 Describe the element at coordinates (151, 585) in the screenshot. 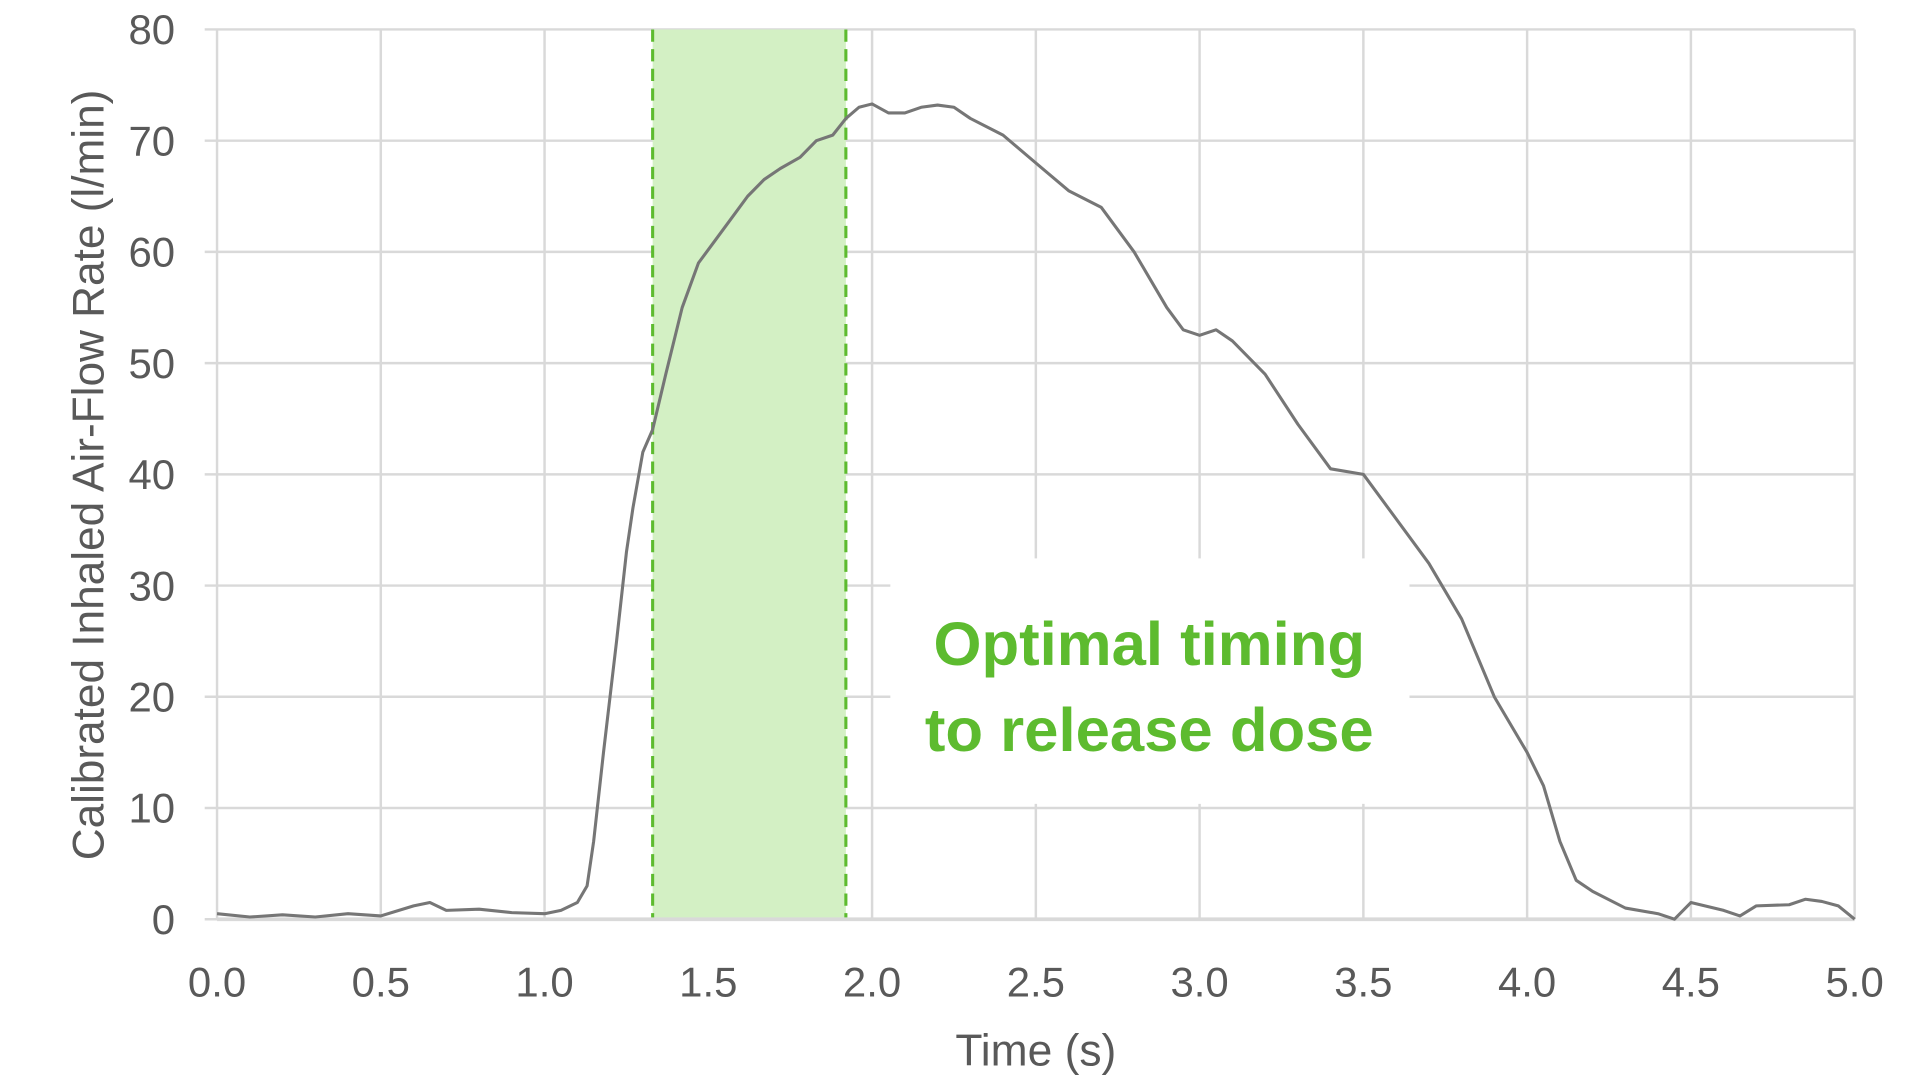

I see `y-tick-label: 30` at that location.